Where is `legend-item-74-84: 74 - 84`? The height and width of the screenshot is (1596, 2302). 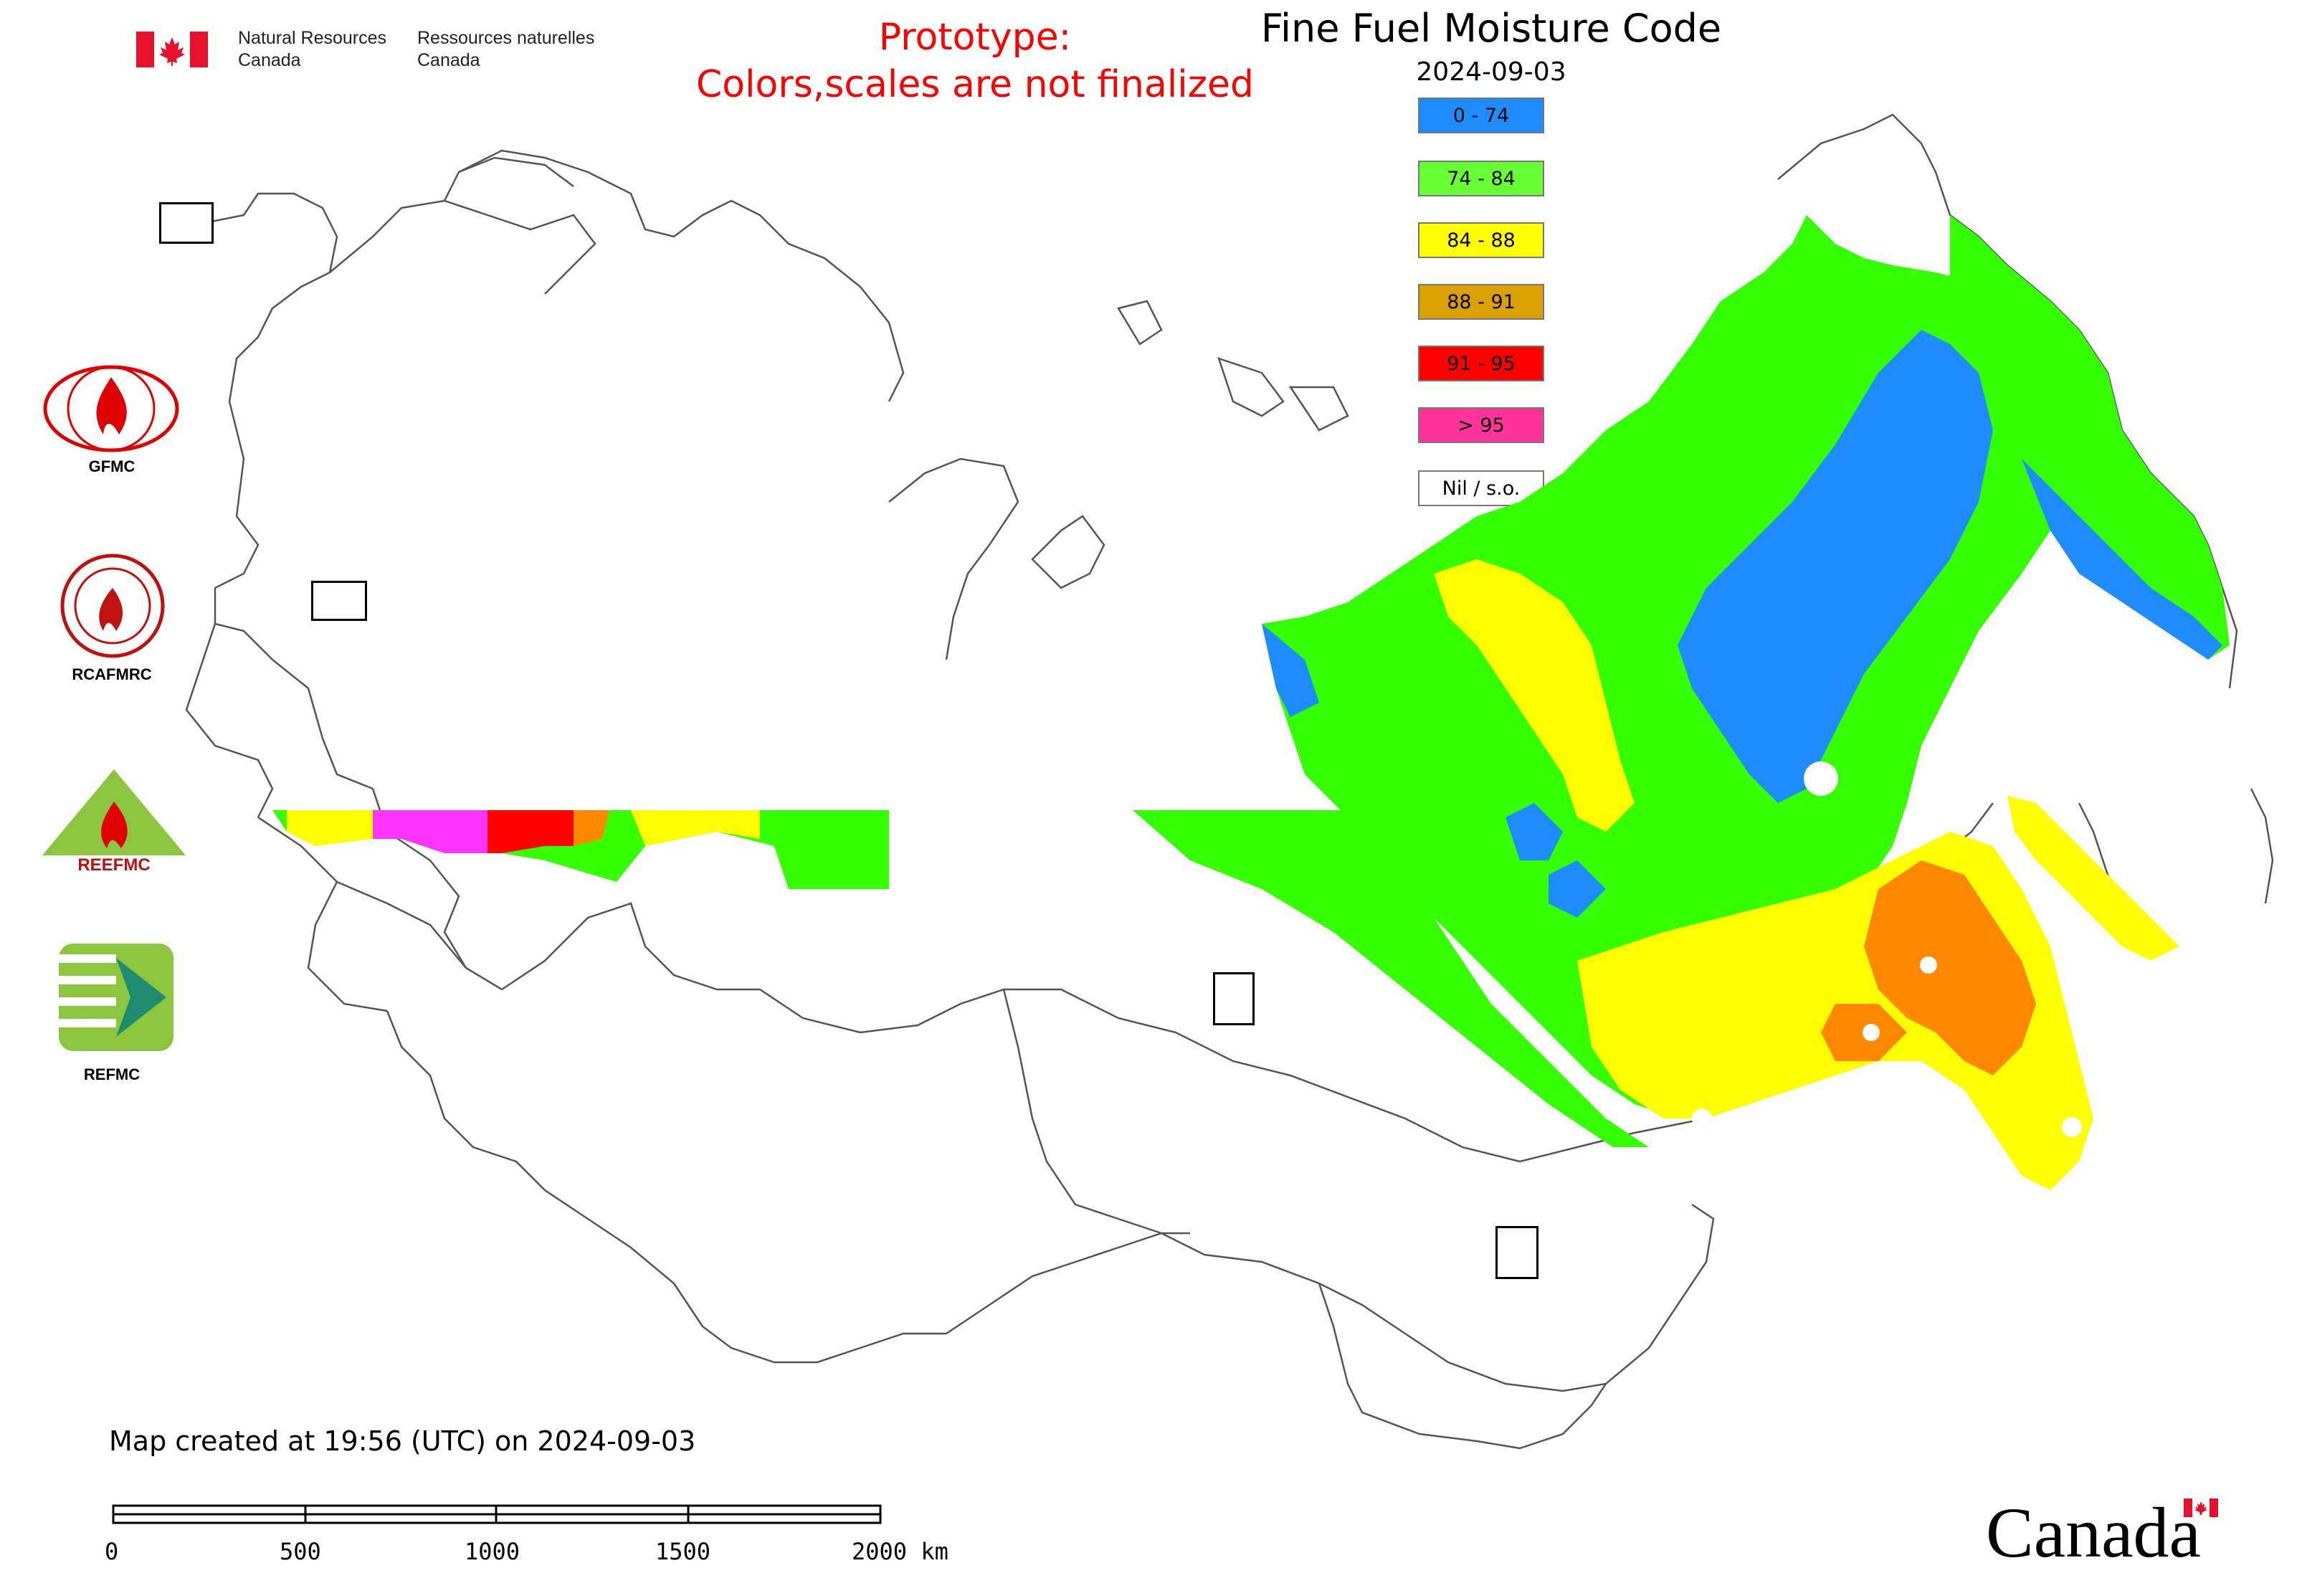 legend-item-74-84: 74 - 84 is located at coordinates (1481, 178).